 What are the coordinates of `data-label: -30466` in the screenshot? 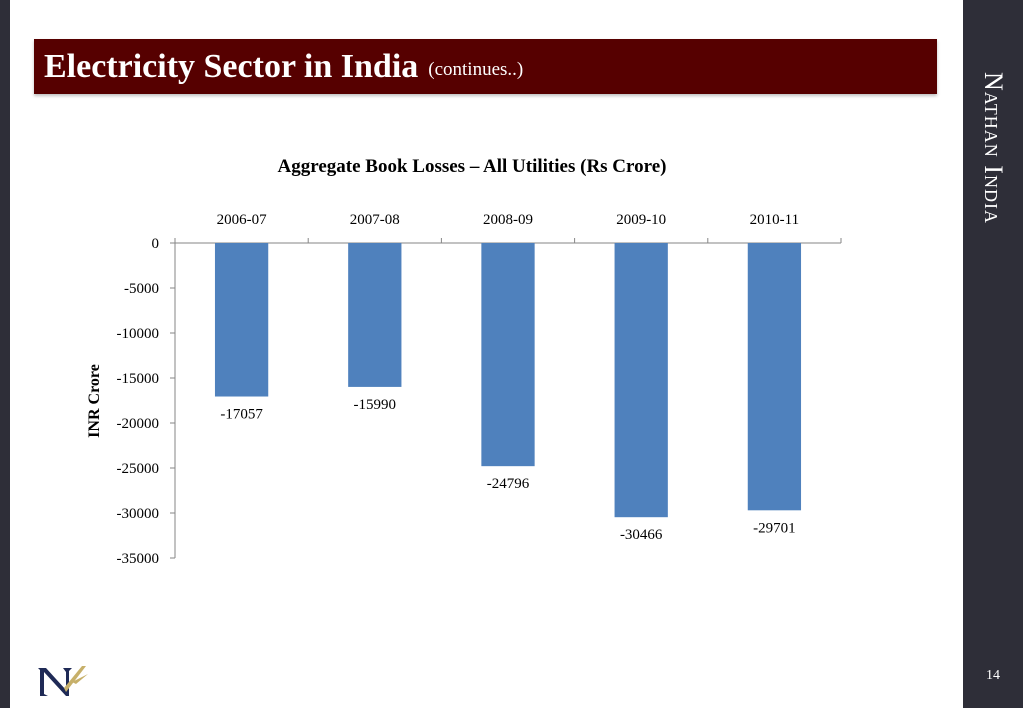 It's located at (641, 535).